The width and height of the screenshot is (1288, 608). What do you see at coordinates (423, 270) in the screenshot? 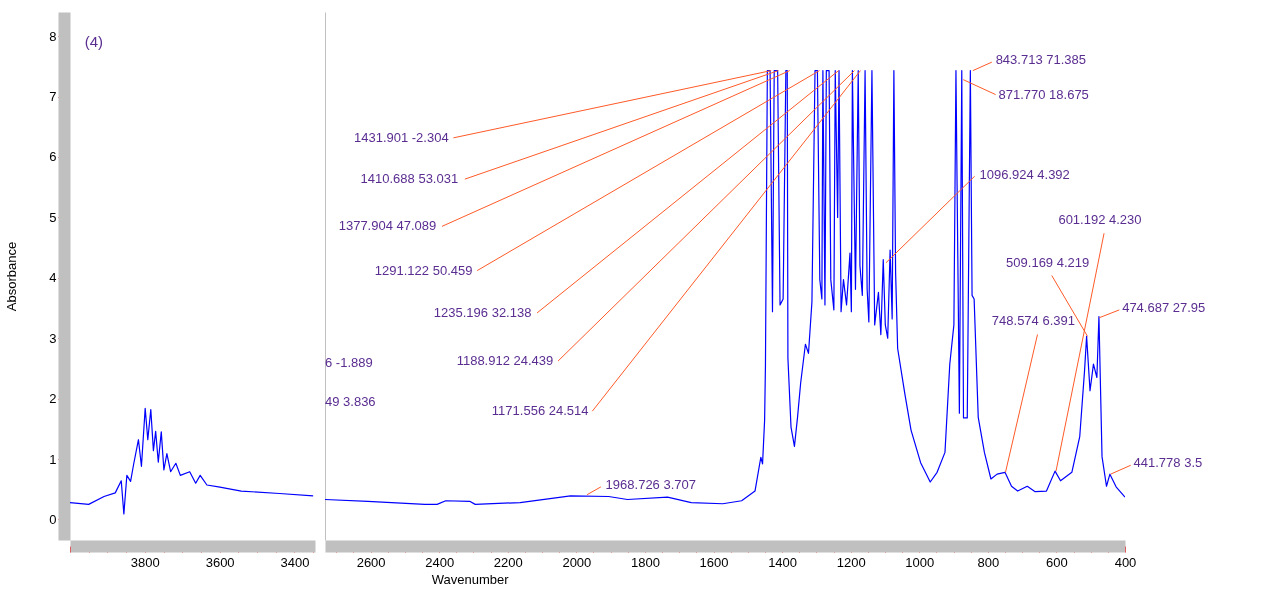
I see `annotation: 1291.122 50.459` at bounding box center [423, 270].